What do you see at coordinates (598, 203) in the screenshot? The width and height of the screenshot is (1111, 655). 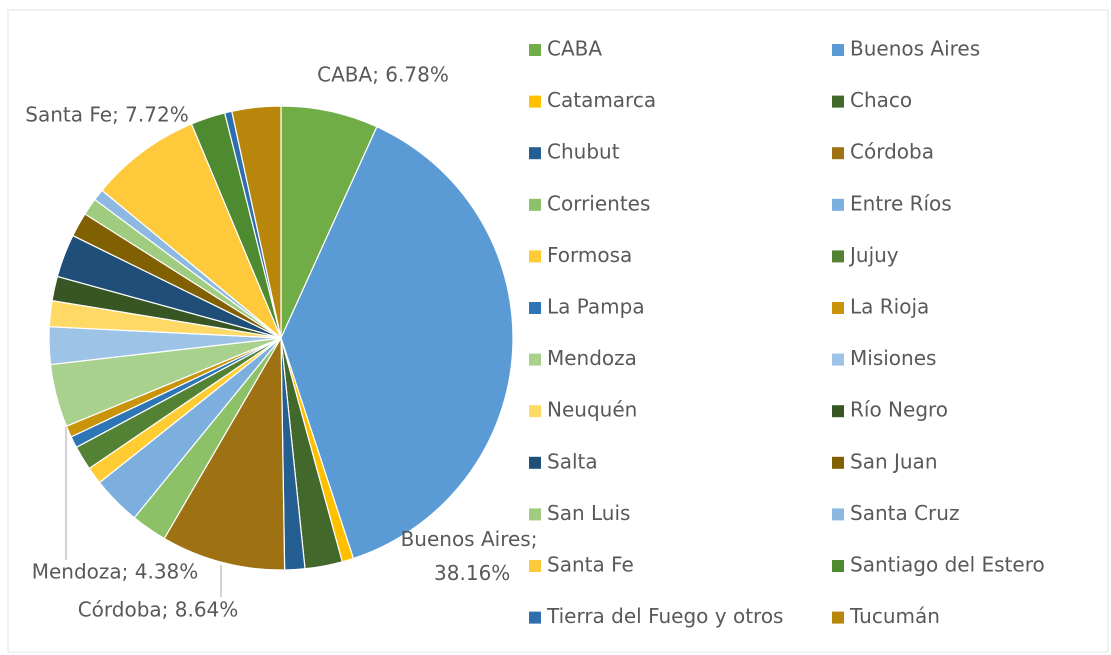 I see `legend-label: Corrientes` at bounding box center [598, 203].